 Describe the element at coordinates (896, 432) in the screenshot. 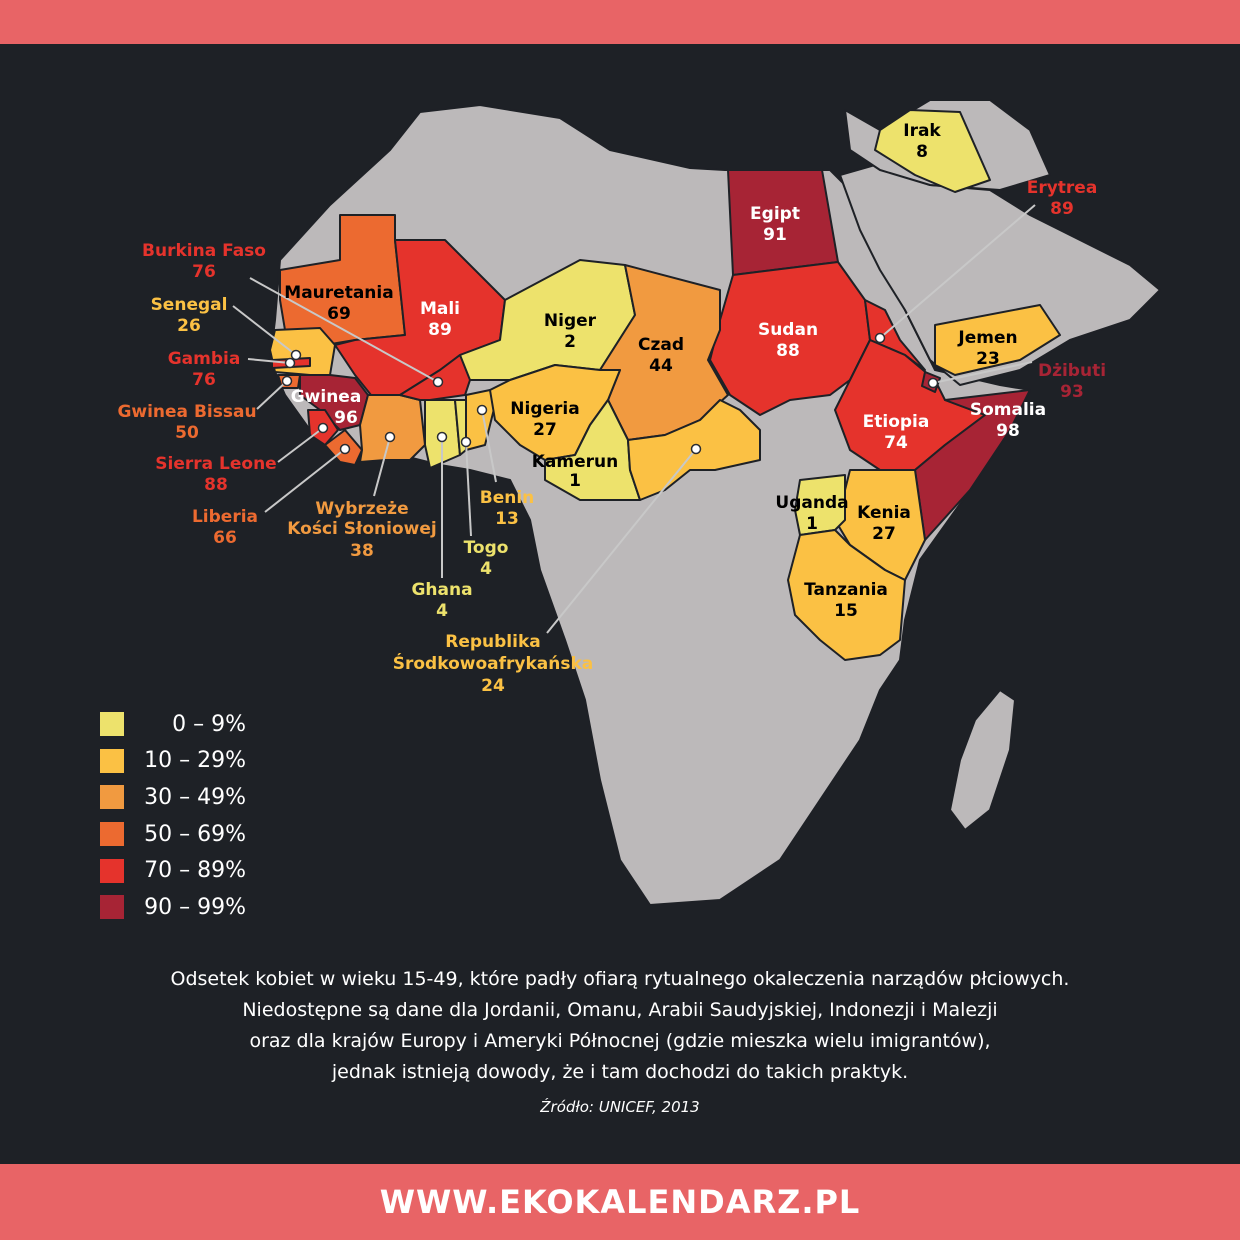

I see `label-etiopia: Etiopia 74` at that location.